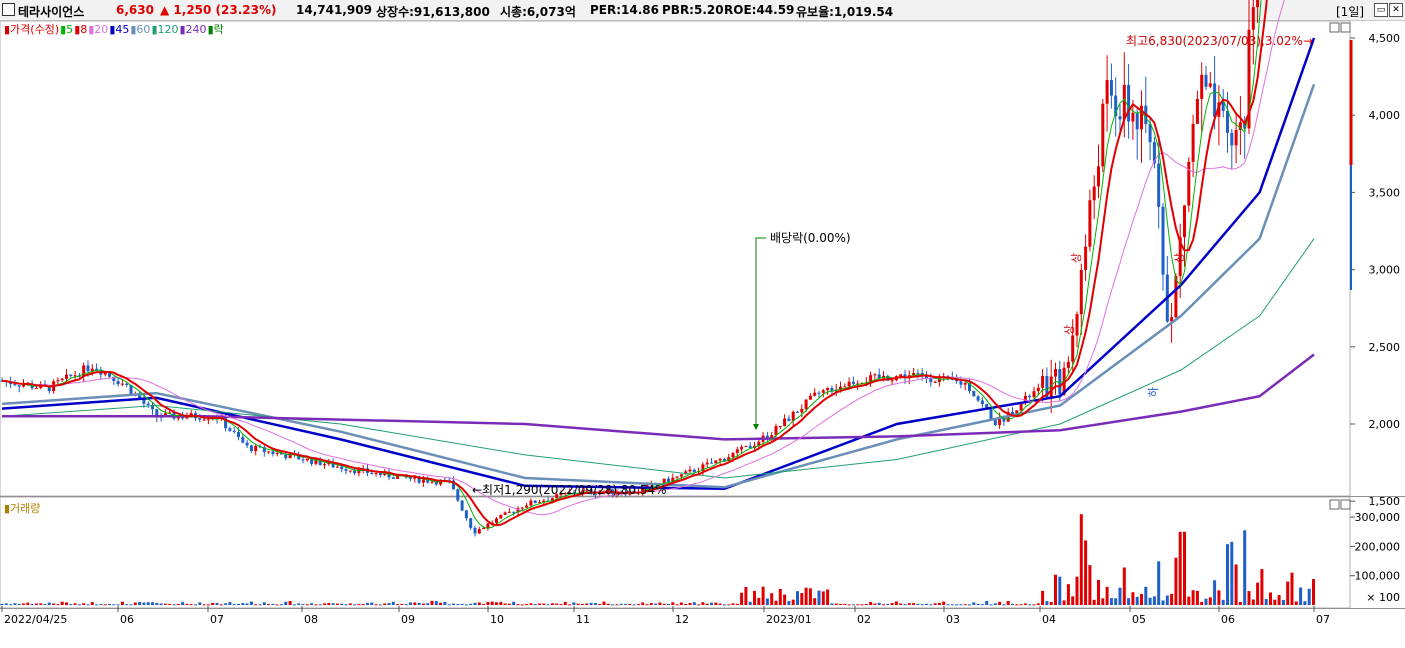  Describe the element at coordinates (22, 508) in the screenshot. I see `legend-volume: ▮거래량` at that location.